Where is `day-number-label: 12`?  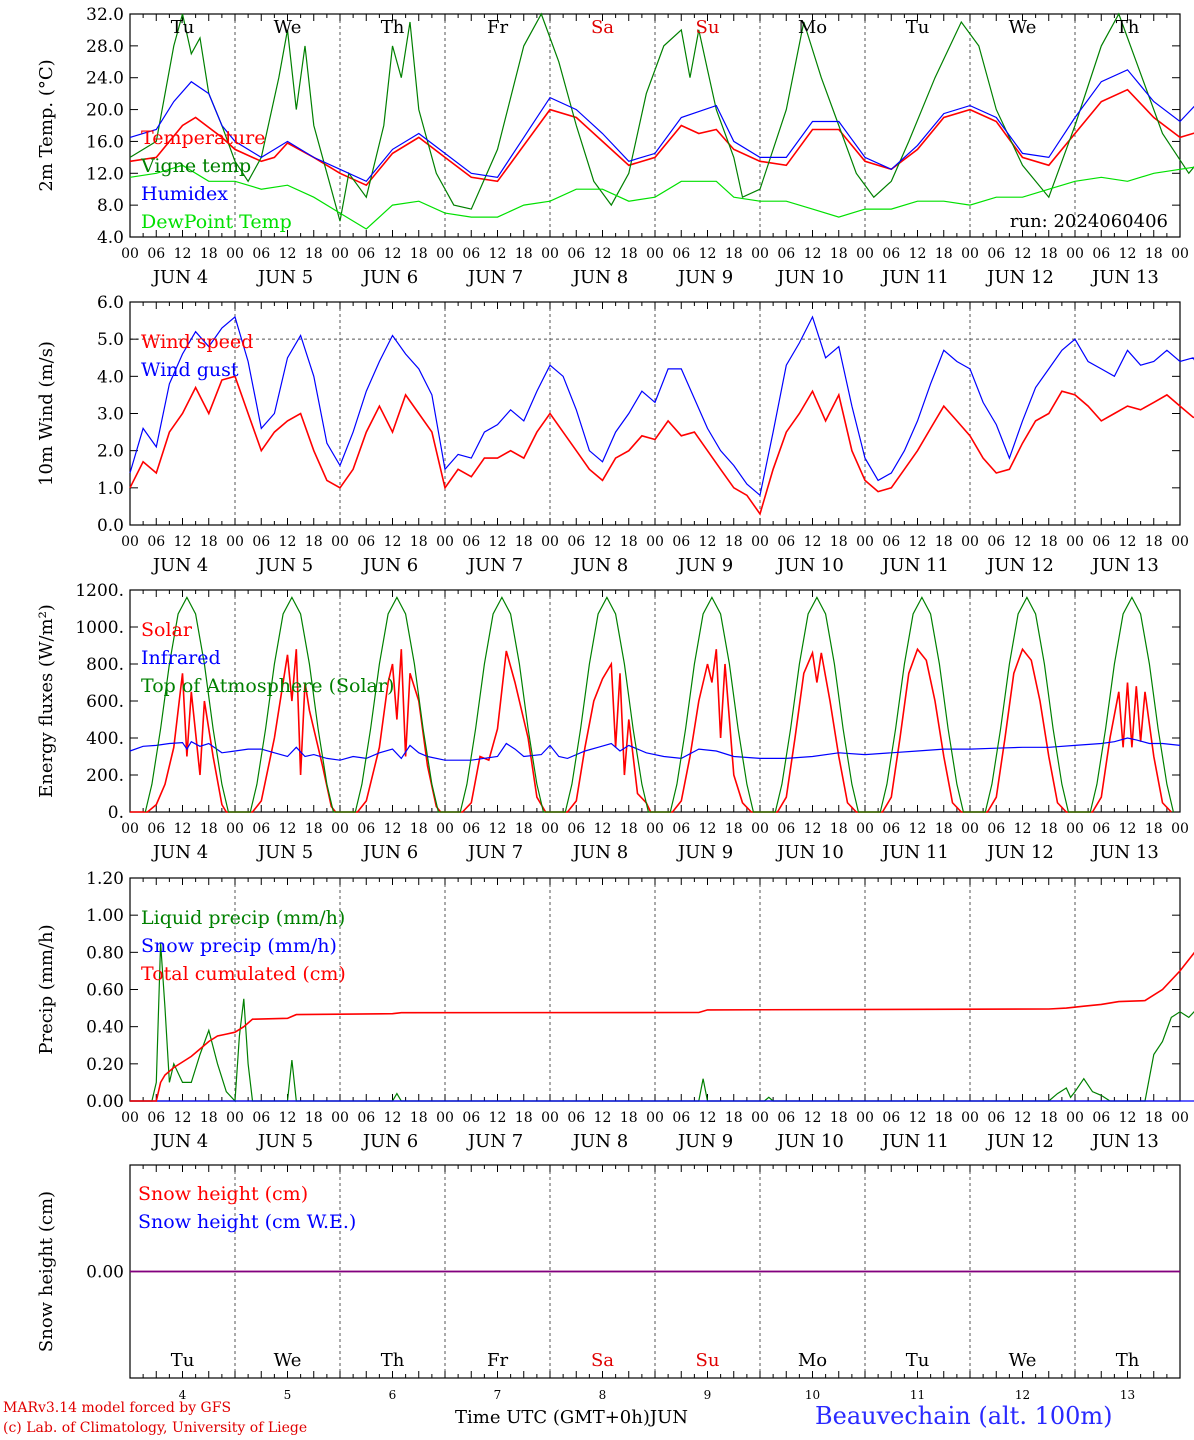 day-number-label: 12 is located at coordinates (1022, 1394).